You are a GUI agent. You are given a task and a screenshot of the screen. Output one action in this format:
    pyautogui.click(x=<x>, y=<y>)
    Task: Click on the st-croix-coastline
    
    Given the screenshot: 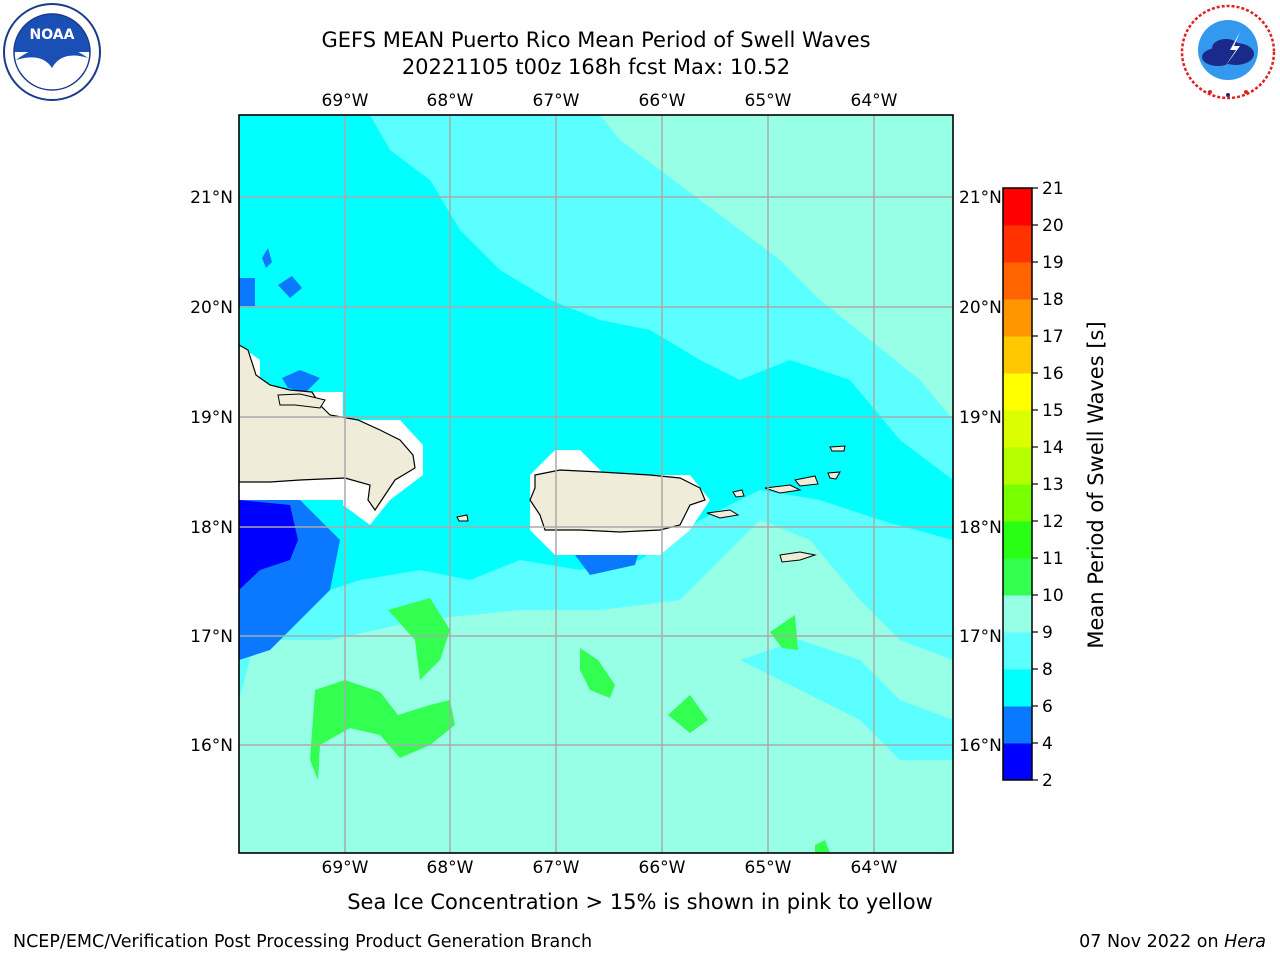 What is the action you would take?
    pyautogui.click(x=798, y=557)
    